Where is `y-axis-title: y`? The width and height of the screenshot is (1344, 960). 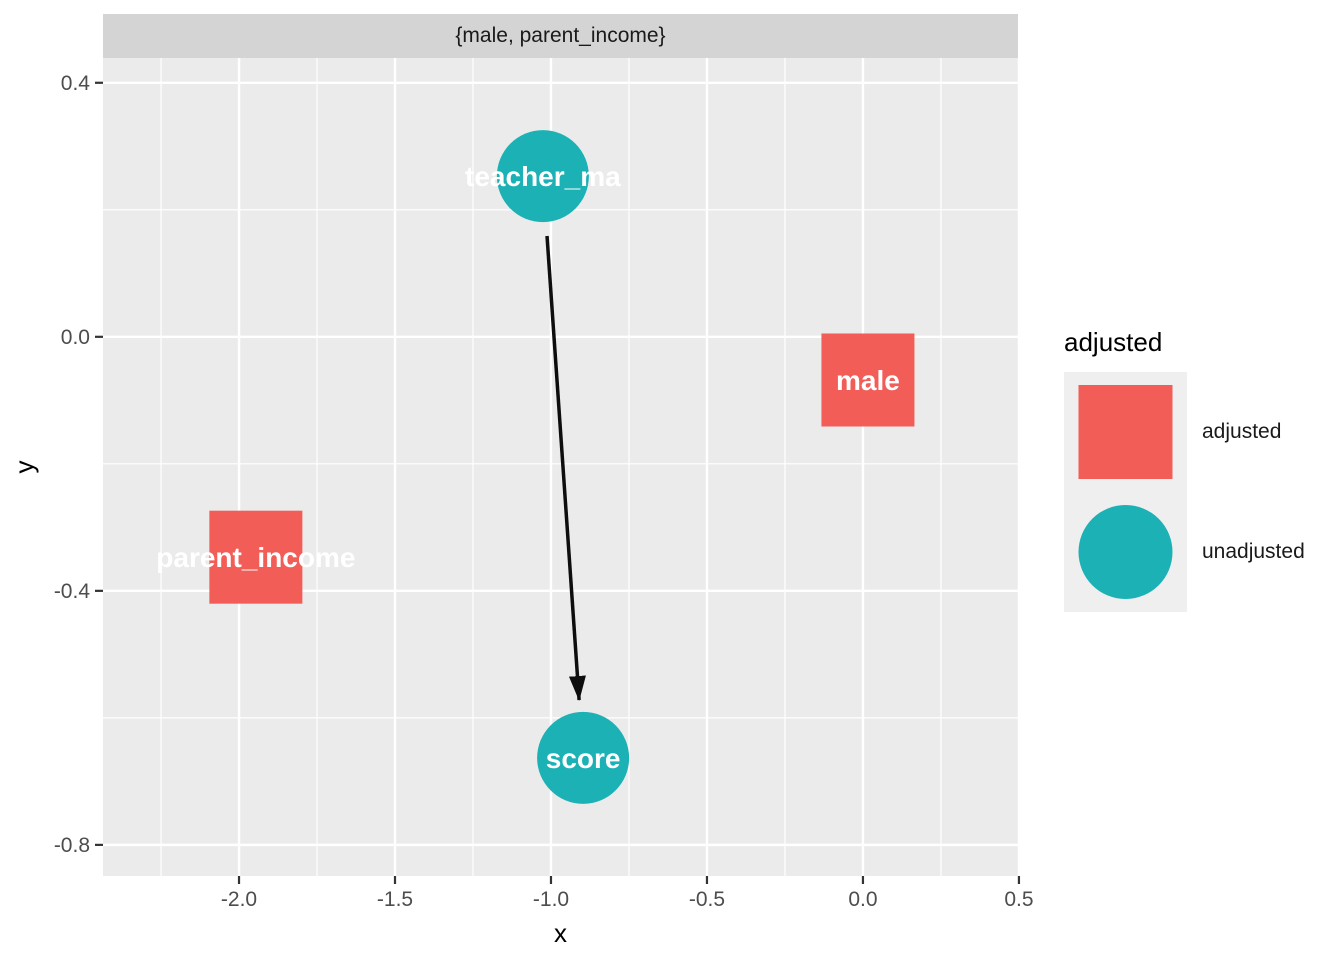 y-axis-title: y is located at coordinates (24, 467).